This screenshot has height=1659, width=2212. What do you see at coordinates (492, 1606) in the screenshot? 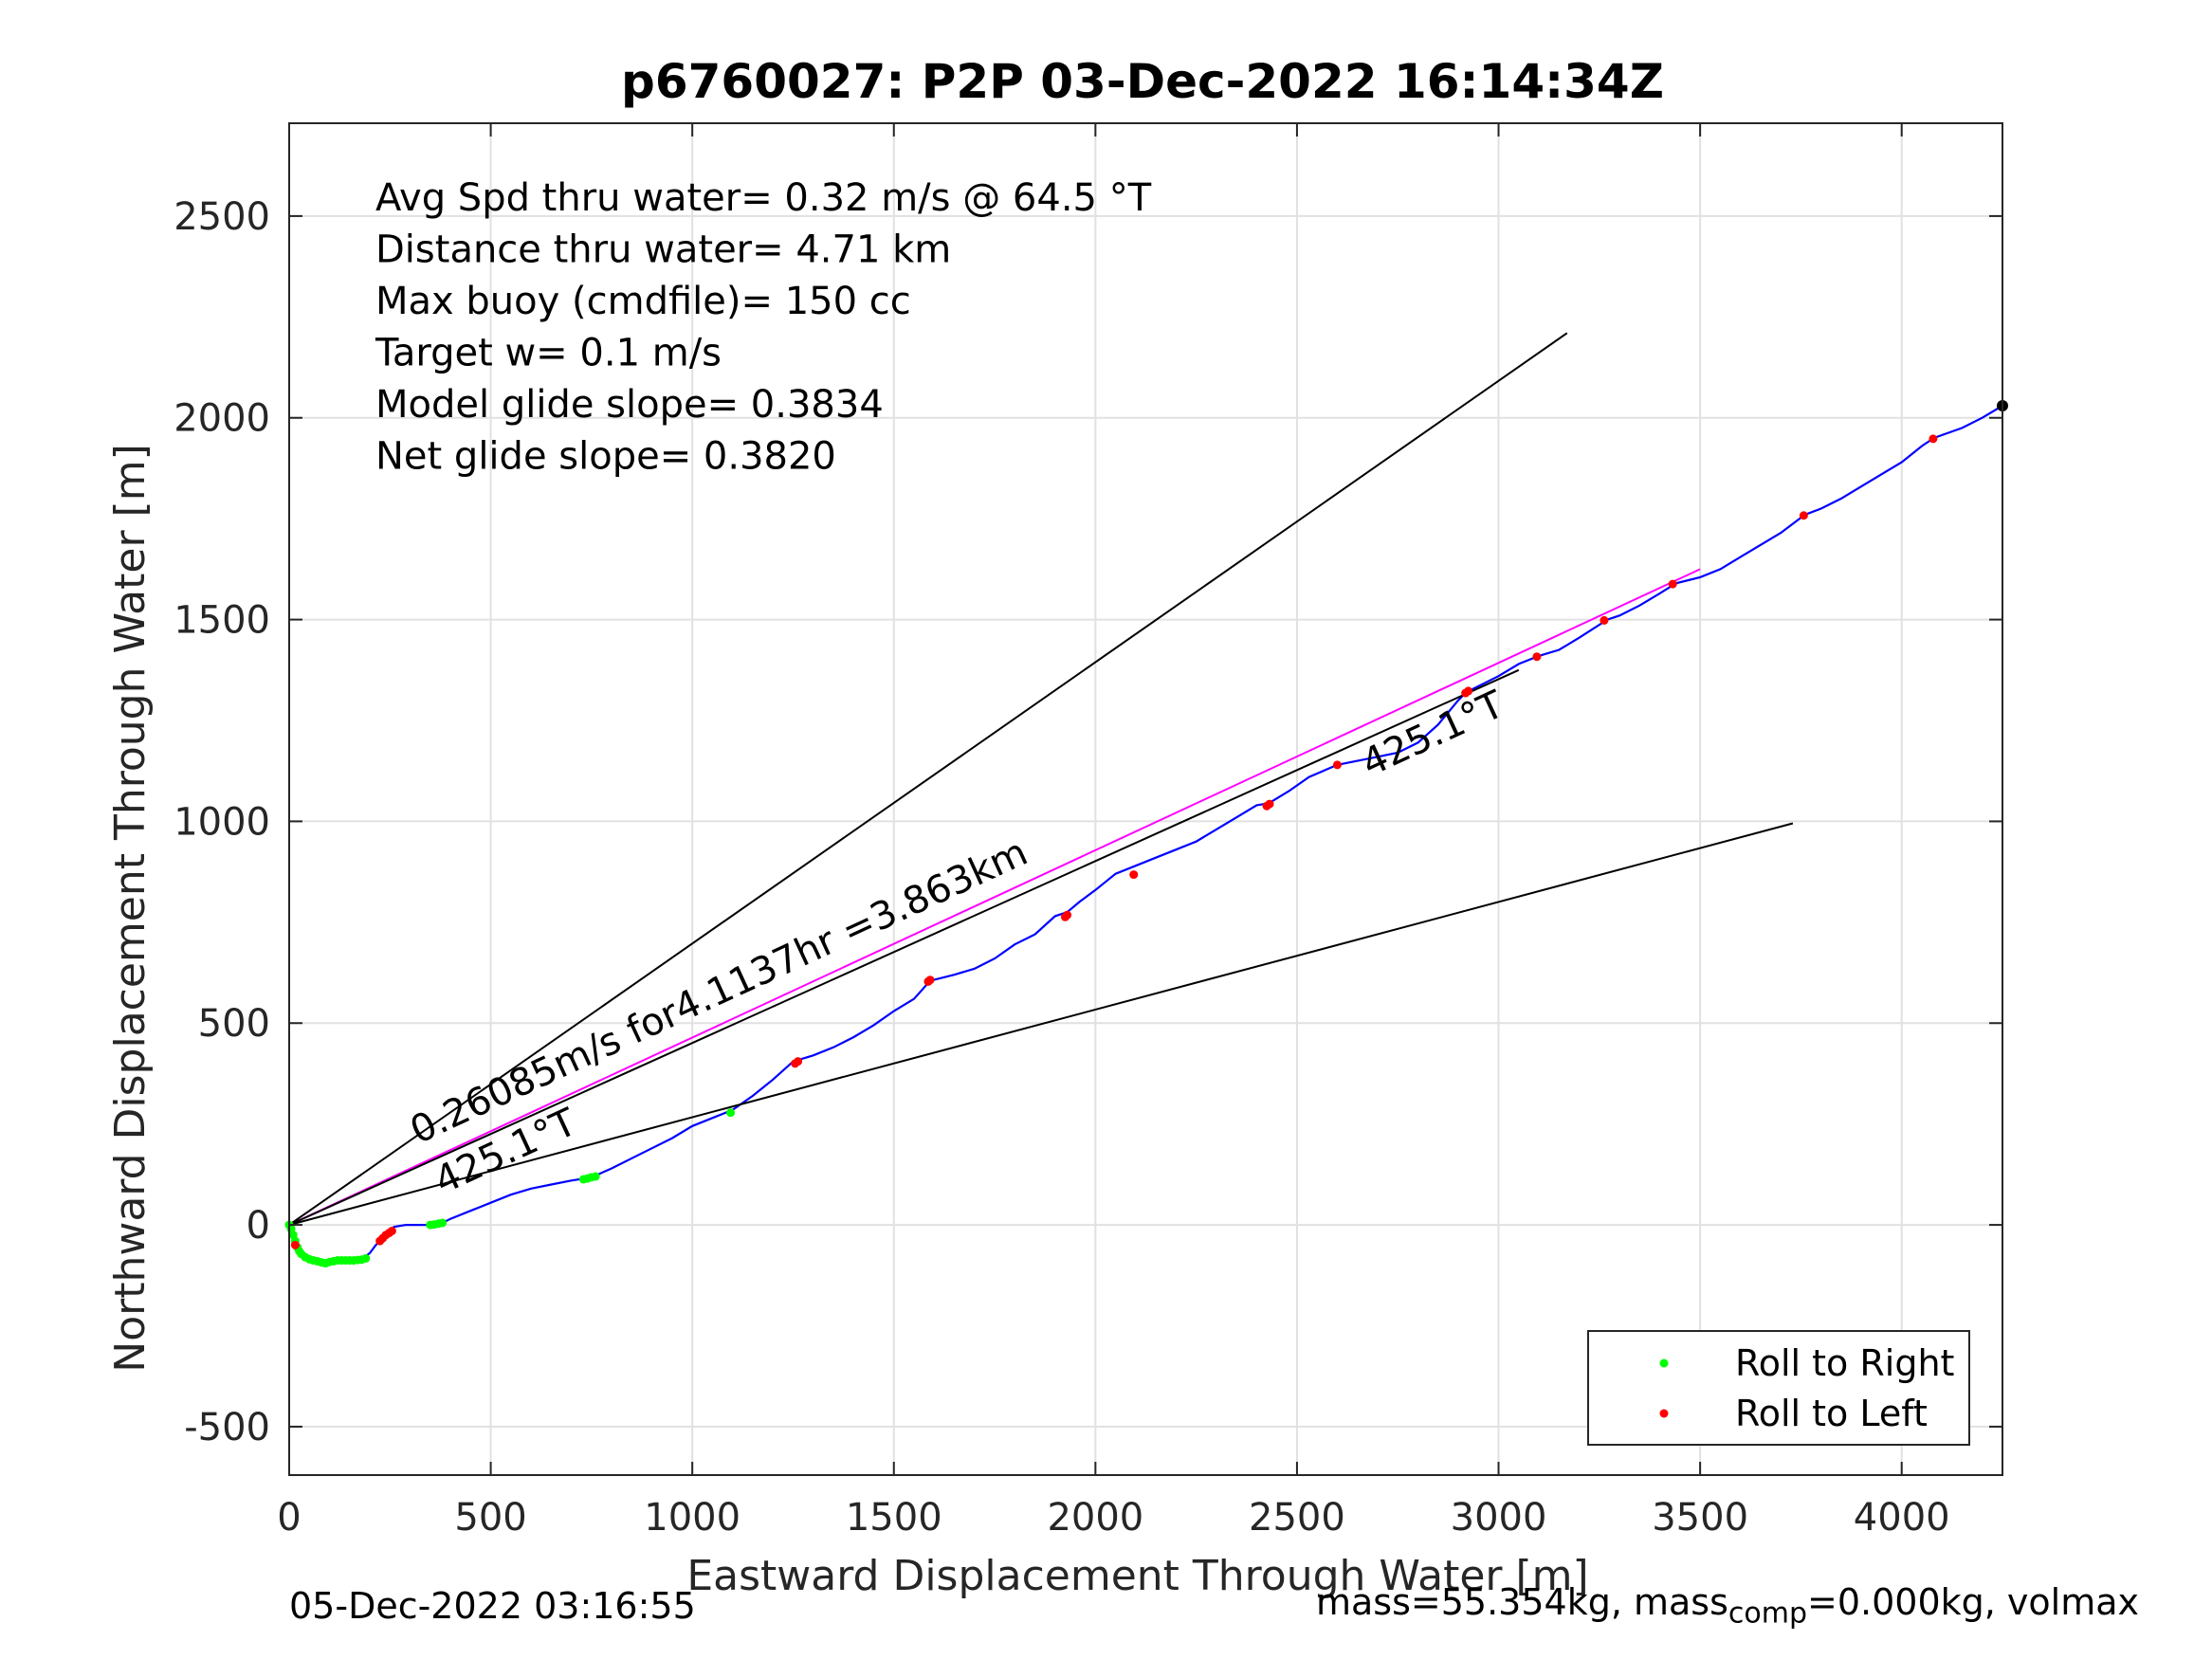
I see `footer-timestamp: 05-Dec-2022 03:16:55` at bounding box center [492, 1606].